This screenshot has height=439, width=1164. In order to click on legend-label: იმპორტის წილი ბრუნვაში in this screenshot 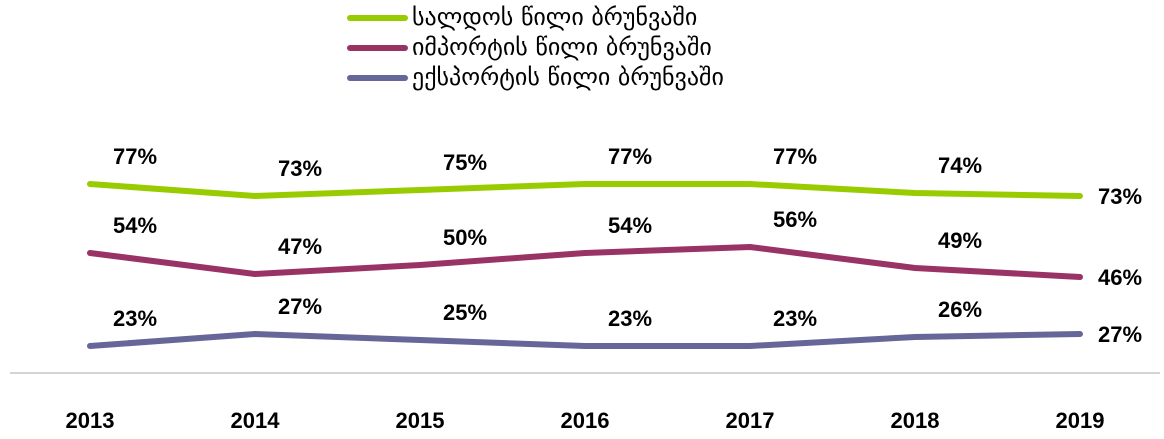, I will do `click(562, 47)`.